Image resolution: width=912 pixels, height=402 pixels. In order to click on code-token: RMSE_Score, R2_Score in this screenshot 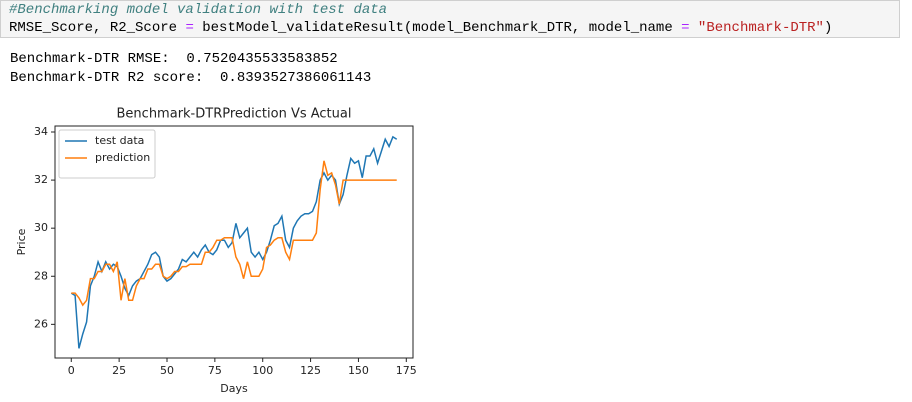, I will do `click(97, 28)`.